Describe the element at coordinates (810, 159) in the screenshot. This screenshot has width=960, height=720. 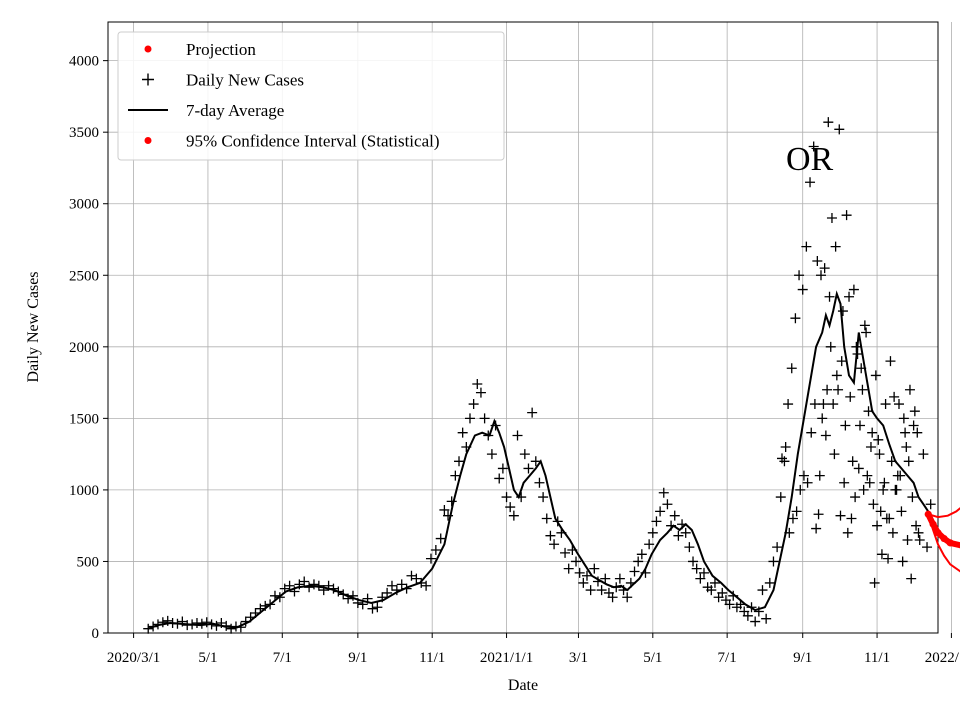
I see `state-annotation: OR` at that location.